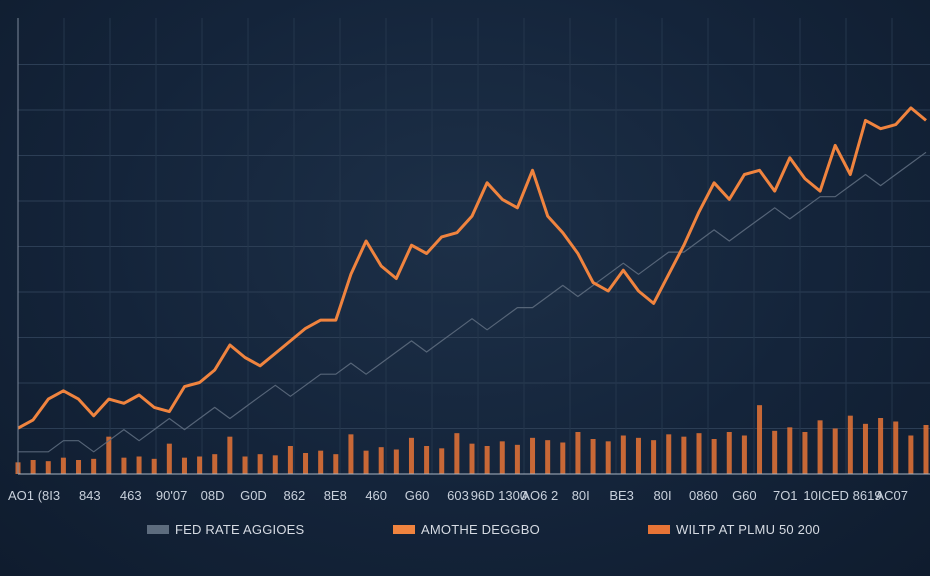 Image resolution: width=930 pixels, height=576 pixels. Describe the element at coordinates (49, 495) in the screenshot. I see `x-tick-label: (8I3` at that location.